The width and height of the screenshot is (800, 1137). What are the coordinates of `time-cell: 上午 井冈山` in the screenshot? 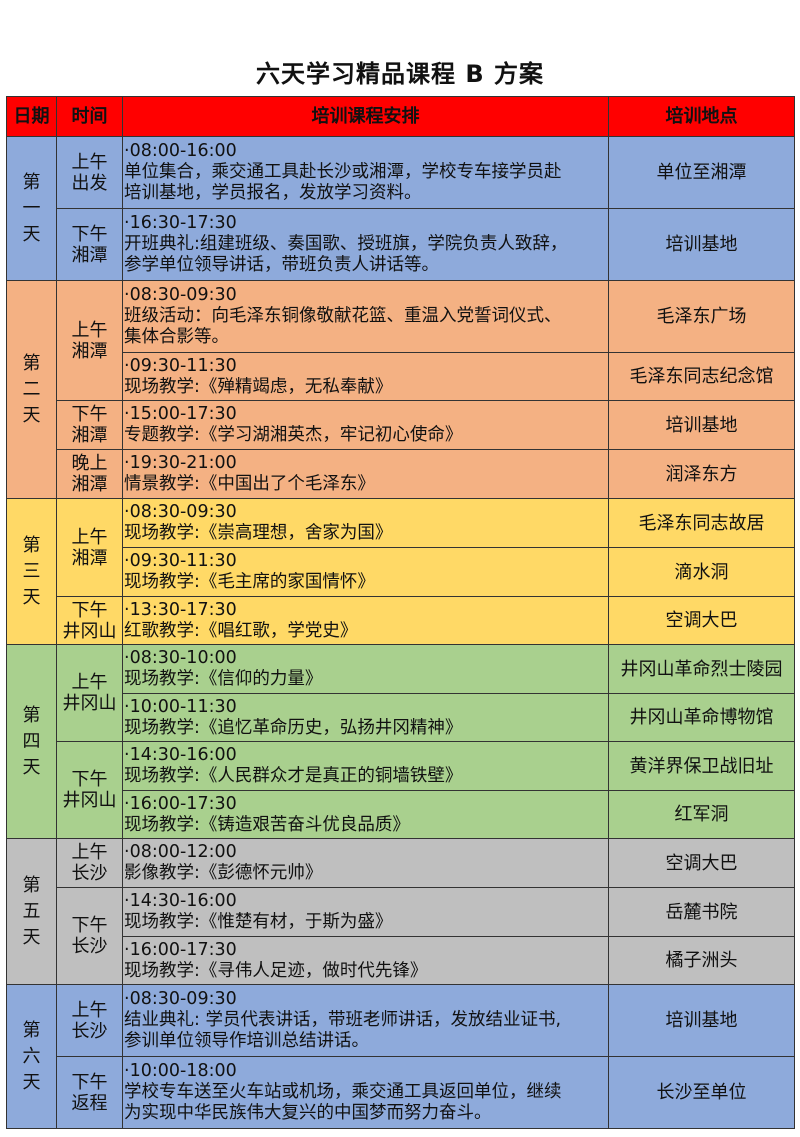 It's located at (89, 693).